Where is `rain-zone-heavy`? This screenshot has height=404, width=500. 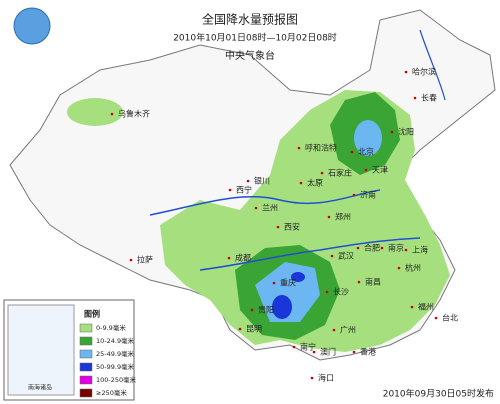 rain-zone-heavy is located at coordinates (368, 138).